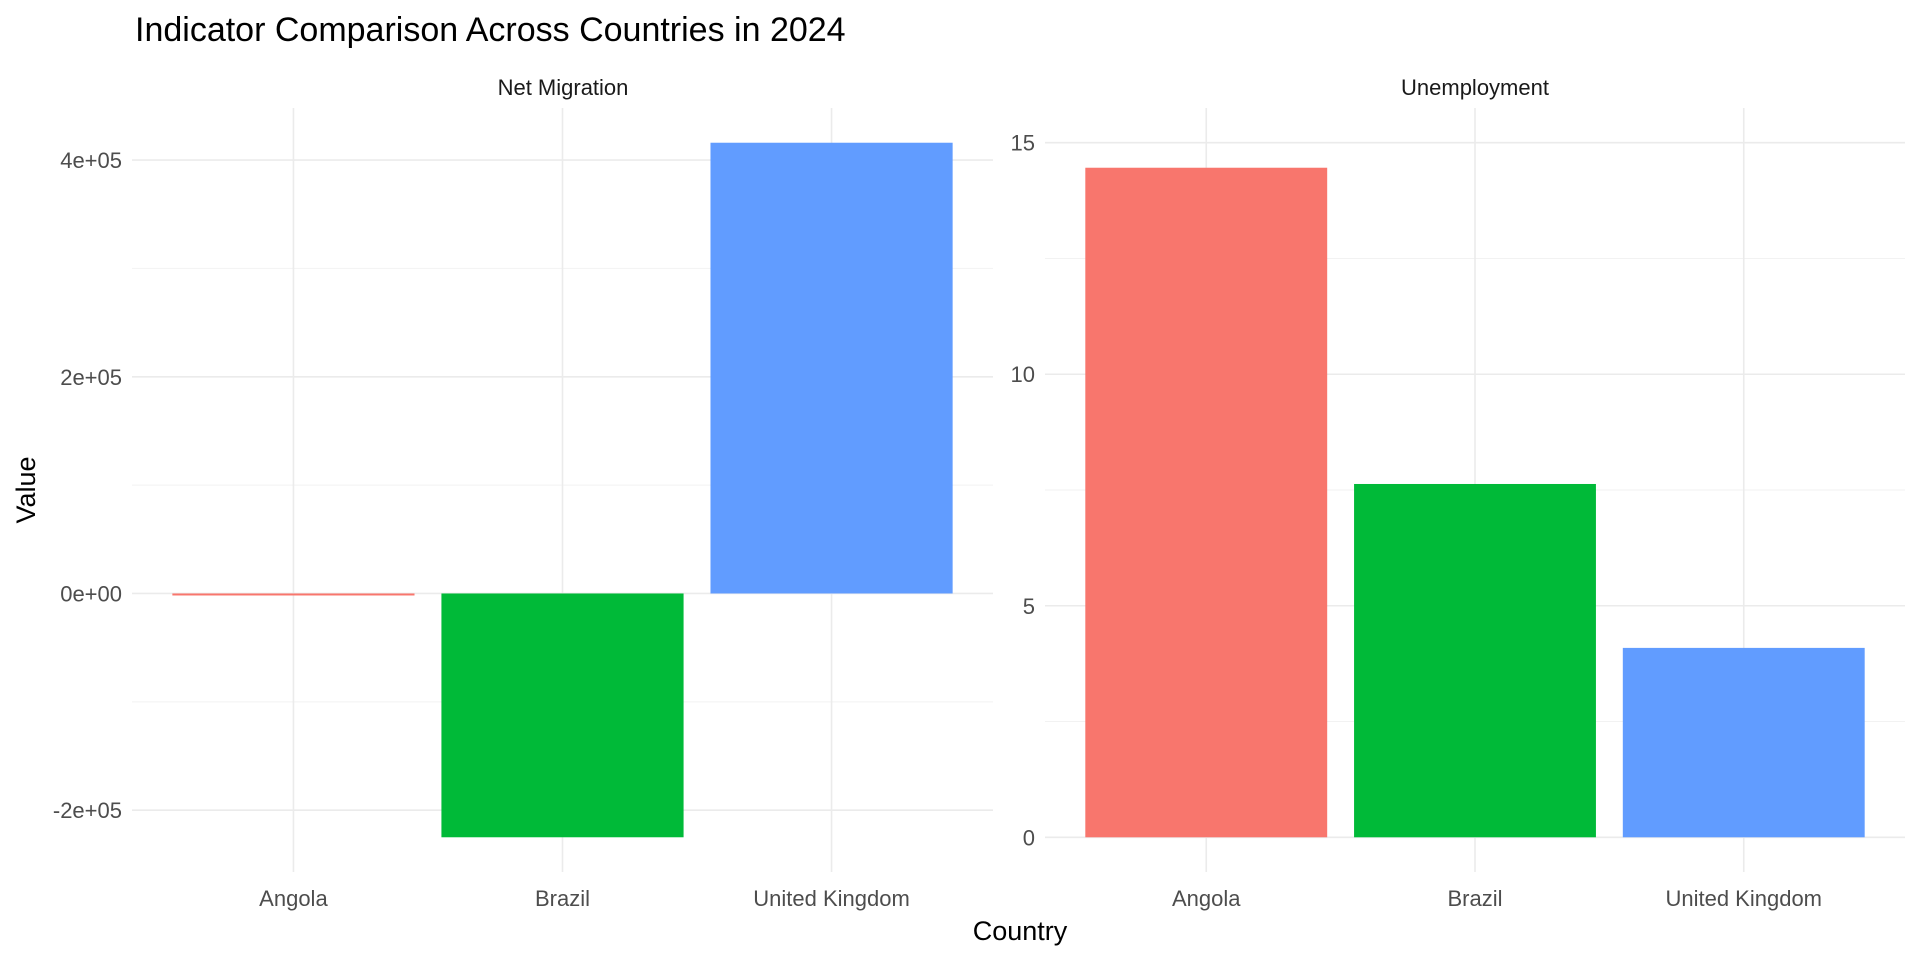 The height and width of the screenshot is (960, 1920). I want to click on unemployment-bar-united-kingdom, so click(1743, 742).